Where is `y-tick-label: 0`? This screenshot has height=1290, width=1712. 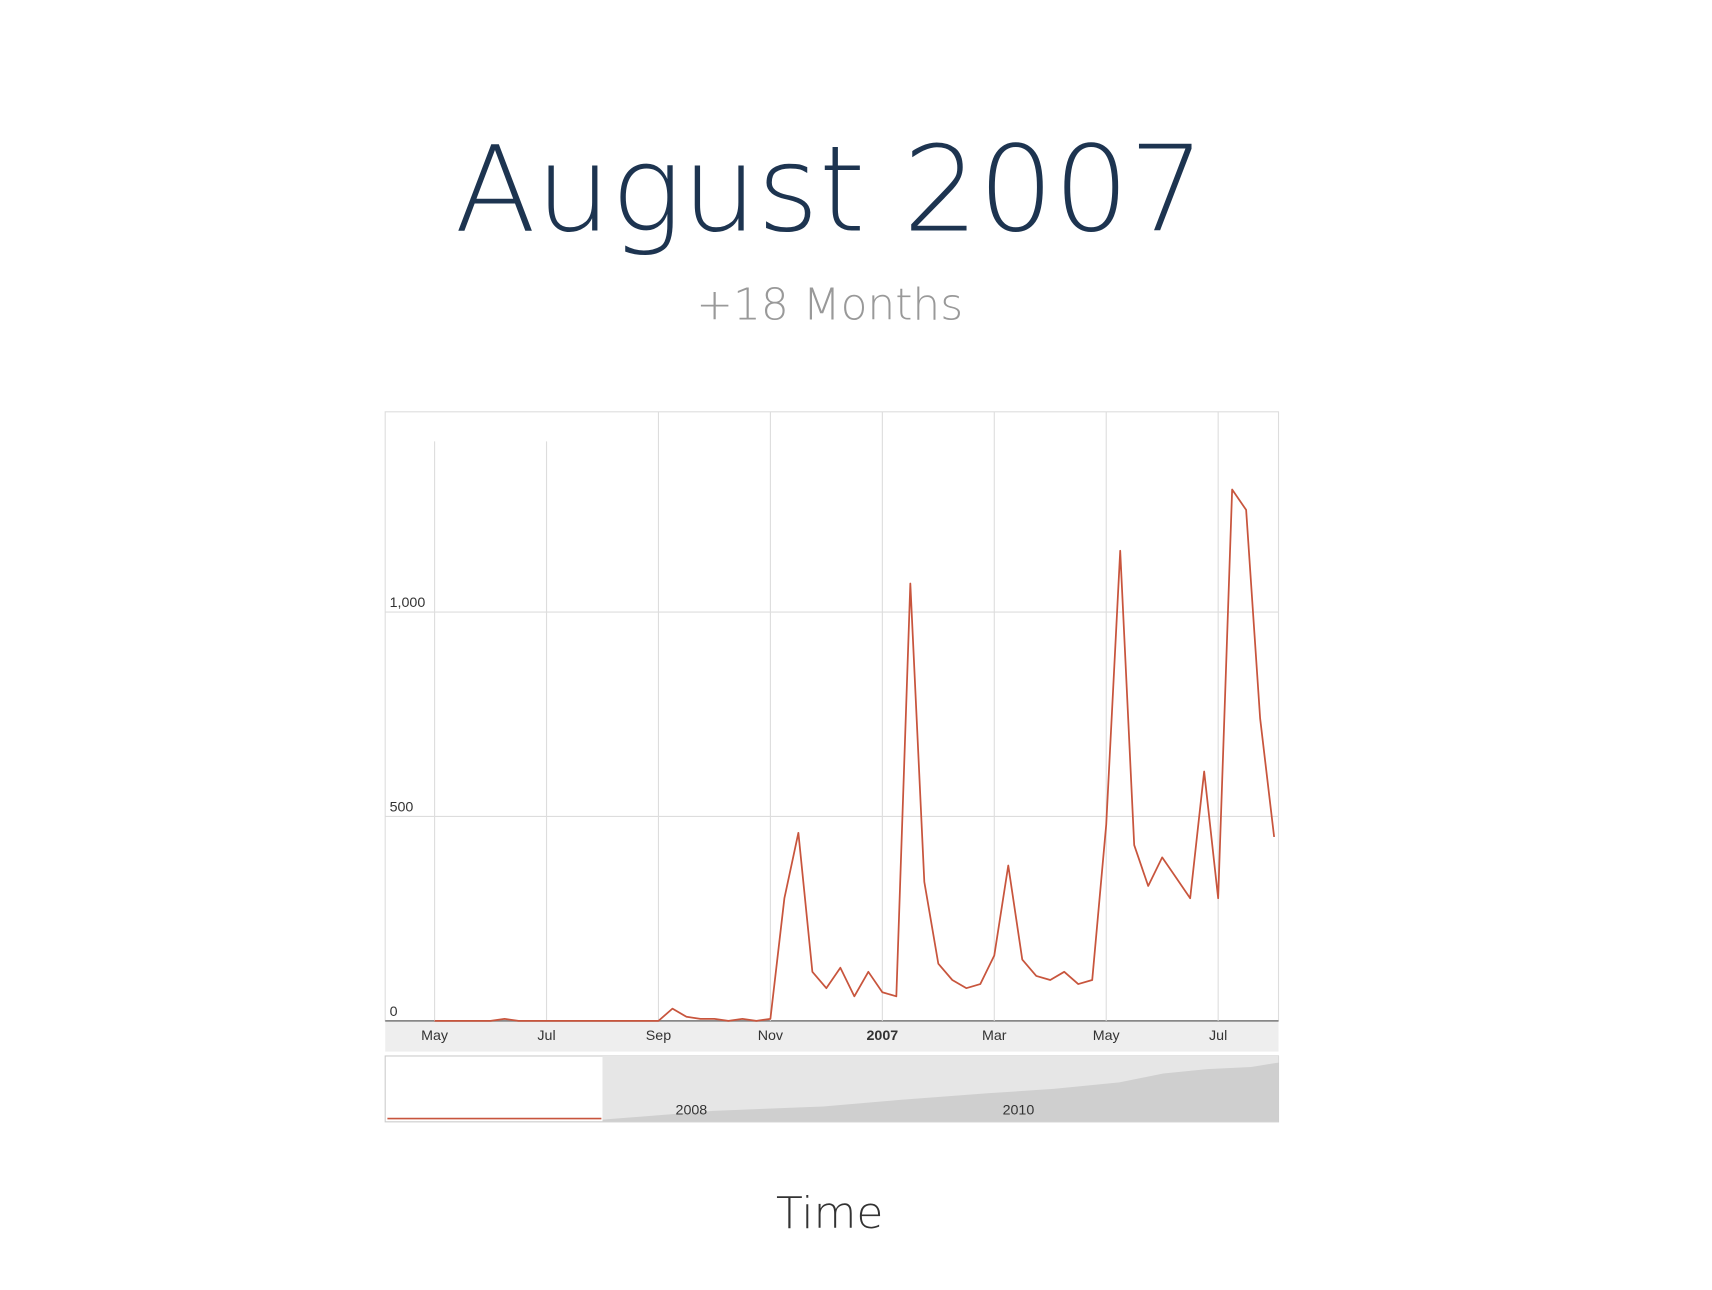 y-tick-label: 0 is located at coordinates (394, 1012).